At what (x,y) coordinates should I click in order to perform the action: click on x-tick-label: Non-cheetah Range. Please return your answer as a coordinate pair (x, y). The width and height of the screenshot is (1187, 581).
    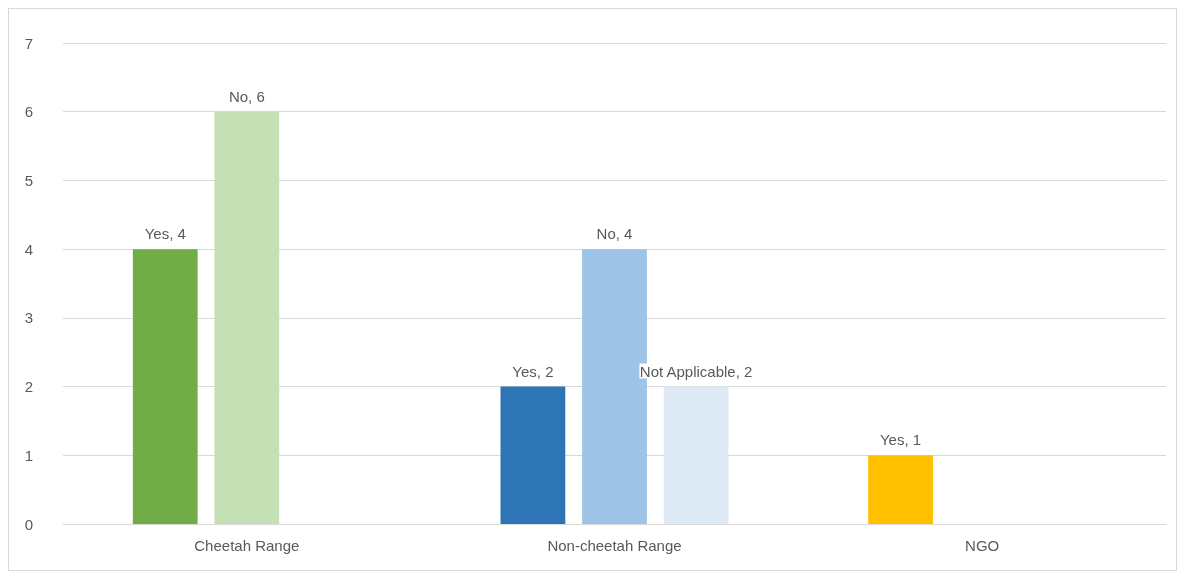
    Looking at the image, I should click on (614, 545).